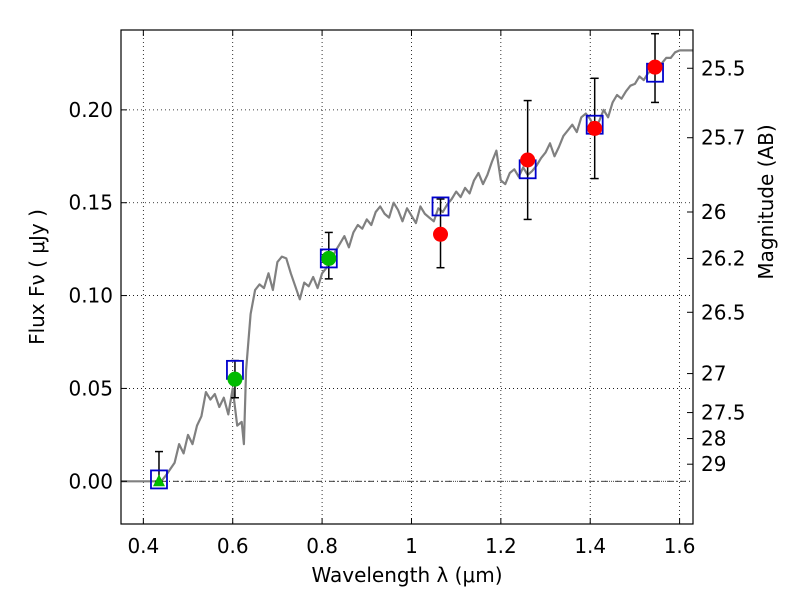 The width and height of the screenshot is (800, 600). What do you see at coordinates (90, 110) in the screenshot?
I see `y-tick-label: 0.20` at bounding box center [90, 110].